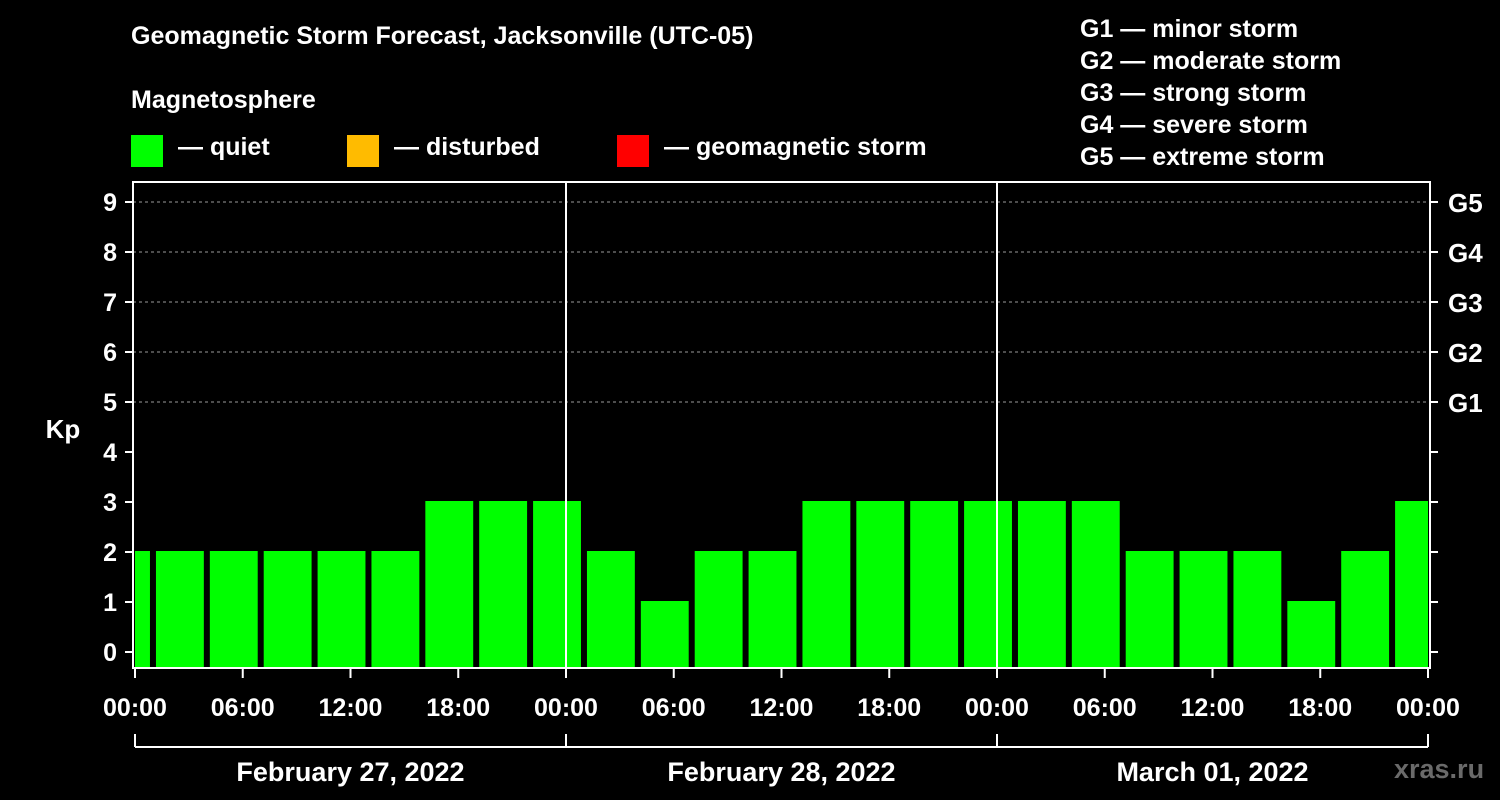  What do you see at coordinates (1212, 772) in the screenshot?
I see `date-label-2: March 01, 2022` at bounding box center [1212, 772].